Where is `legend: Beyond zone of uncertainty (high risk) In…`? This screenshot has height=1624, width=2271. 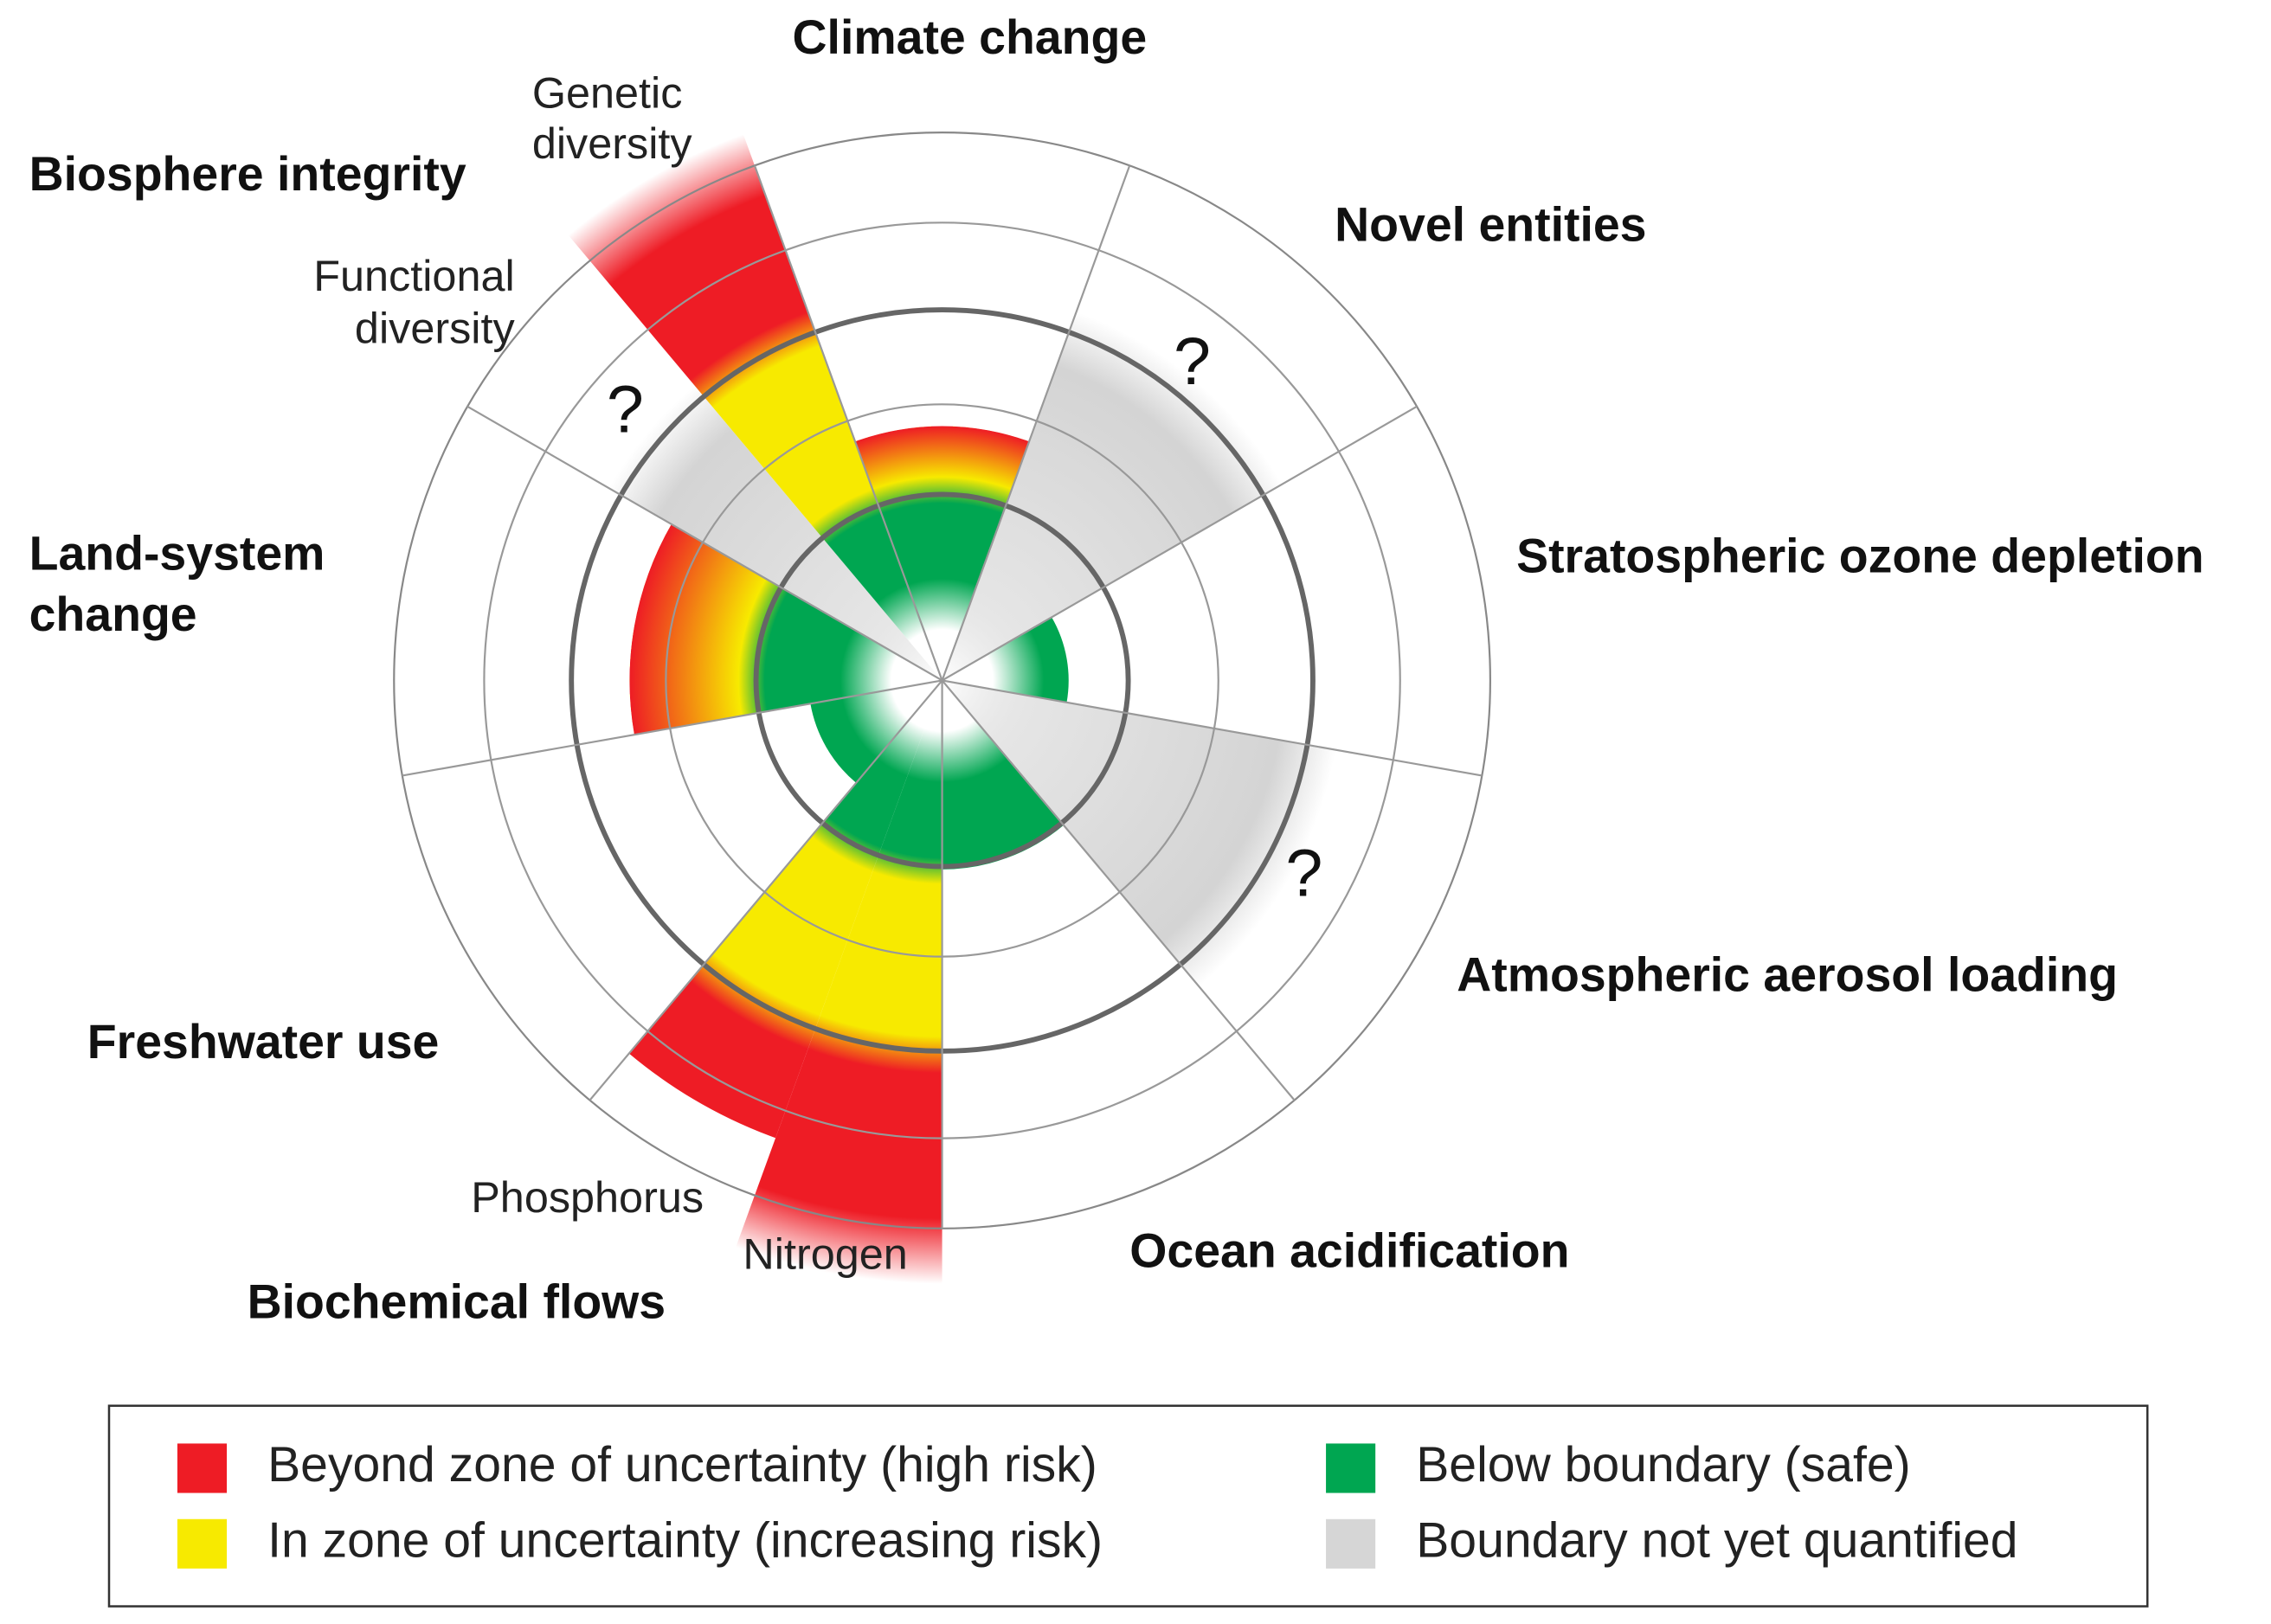 legend: Beyond zone of uncertainty (high risk) In… is located at coordinates (1097, 1503).